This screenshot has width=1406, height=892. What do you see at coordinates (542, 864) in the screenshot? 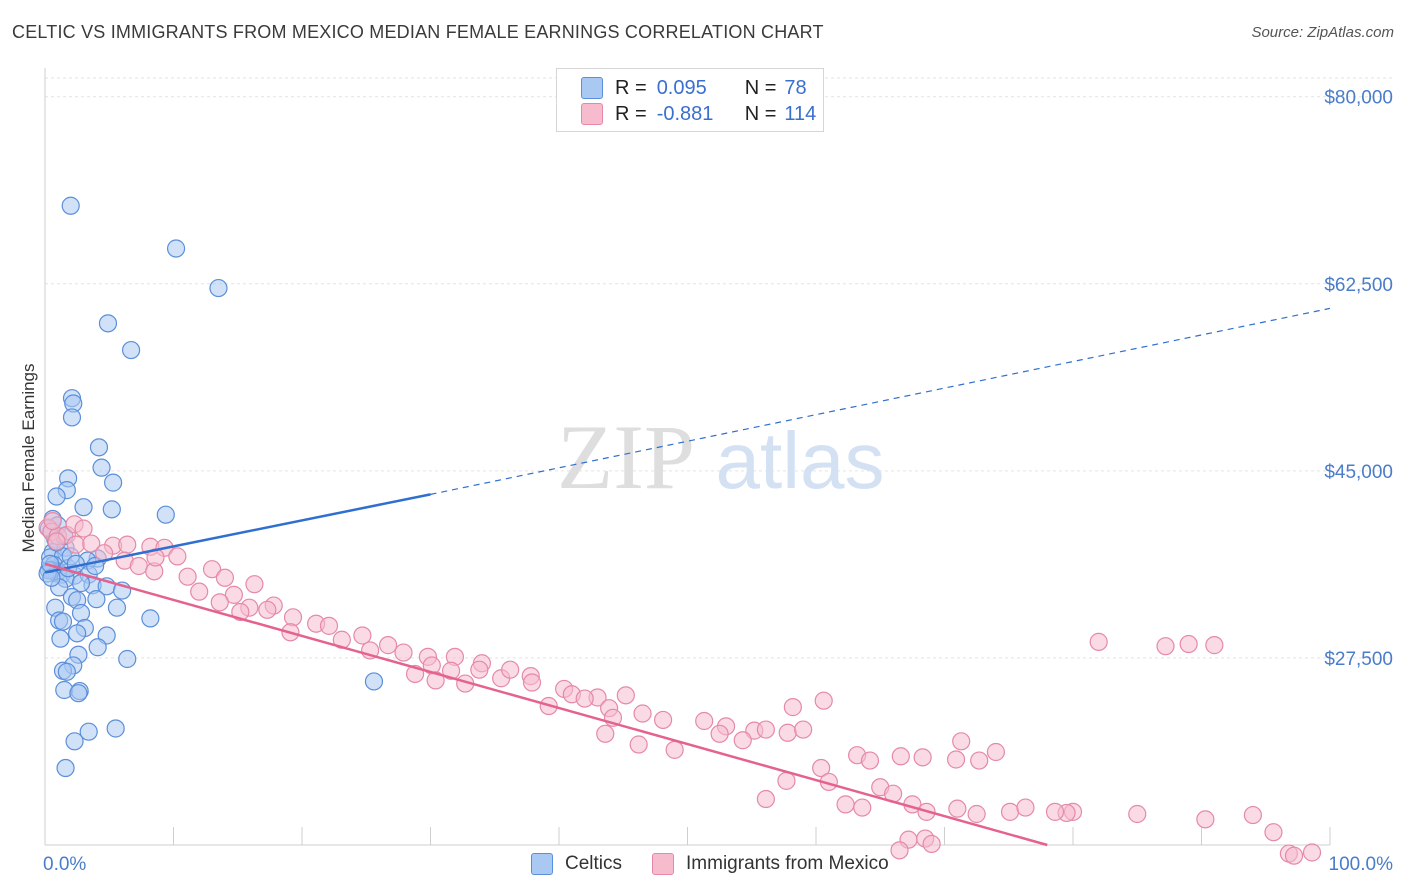
I see `bottom-legend-swatch-celtics` at bounding box center [542, 864].